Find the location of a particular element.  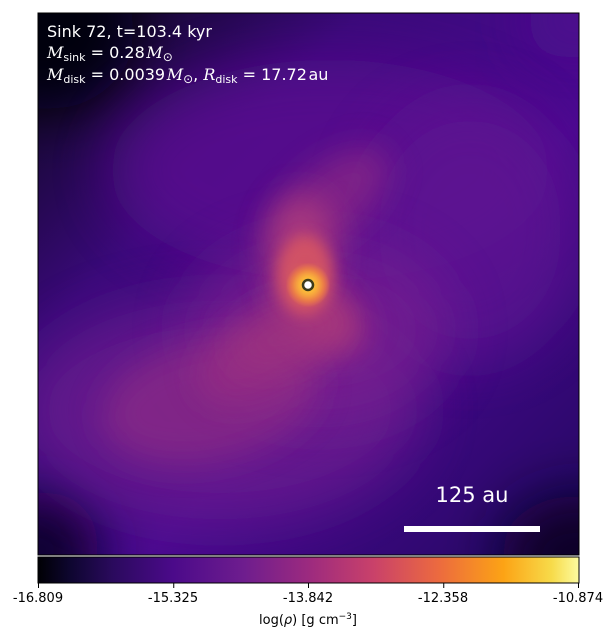

colorbar-label-prefix: log( is located at coordinates (271, 620).